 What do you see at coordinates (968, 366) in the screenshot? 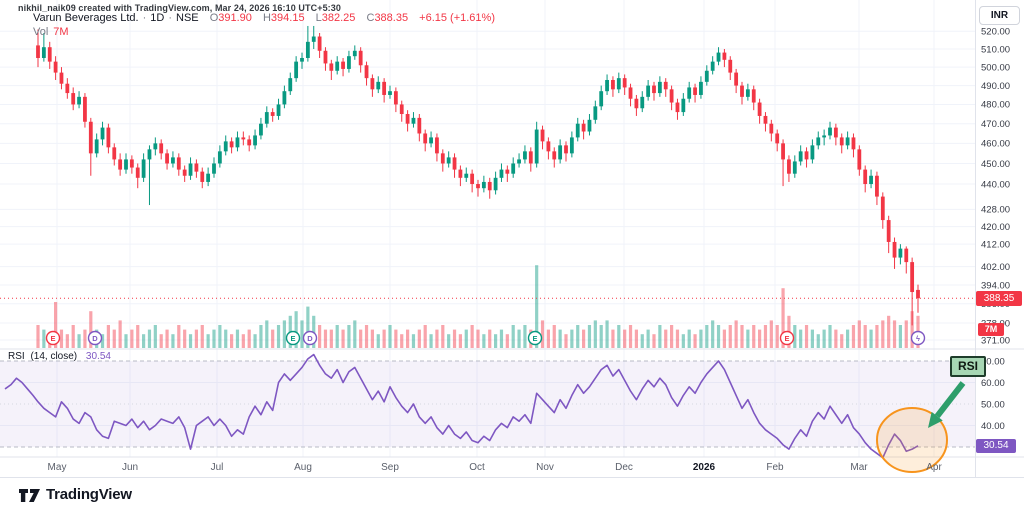
I see `rsi-annotation-label: RSI` at bounding box center [968, 366].